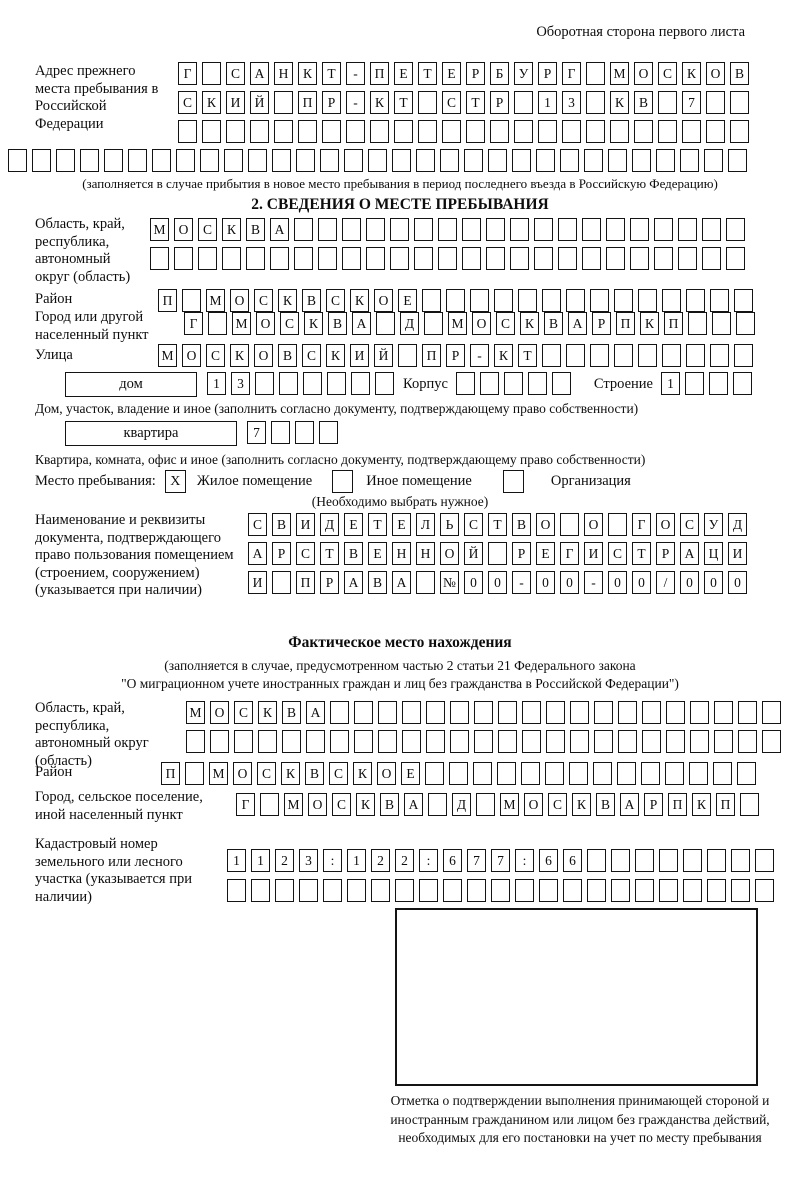 This screenshot has height=1180, width=800. What do you see at coordinates (577, 323) in the screenshot?
I see `char-box: А` at bounding box center [577, 323].